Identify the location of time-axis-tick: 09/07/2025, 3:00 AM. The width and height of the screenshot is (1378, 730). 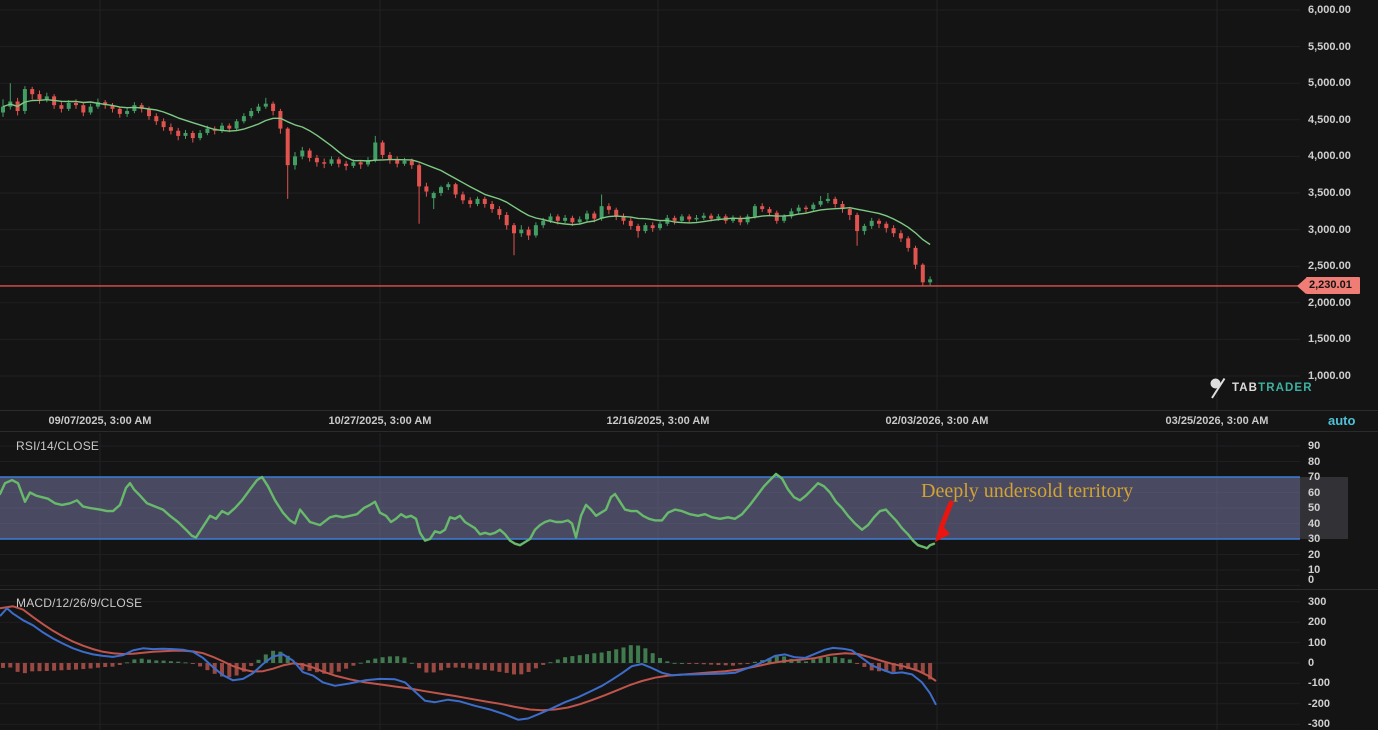
(100, 421).